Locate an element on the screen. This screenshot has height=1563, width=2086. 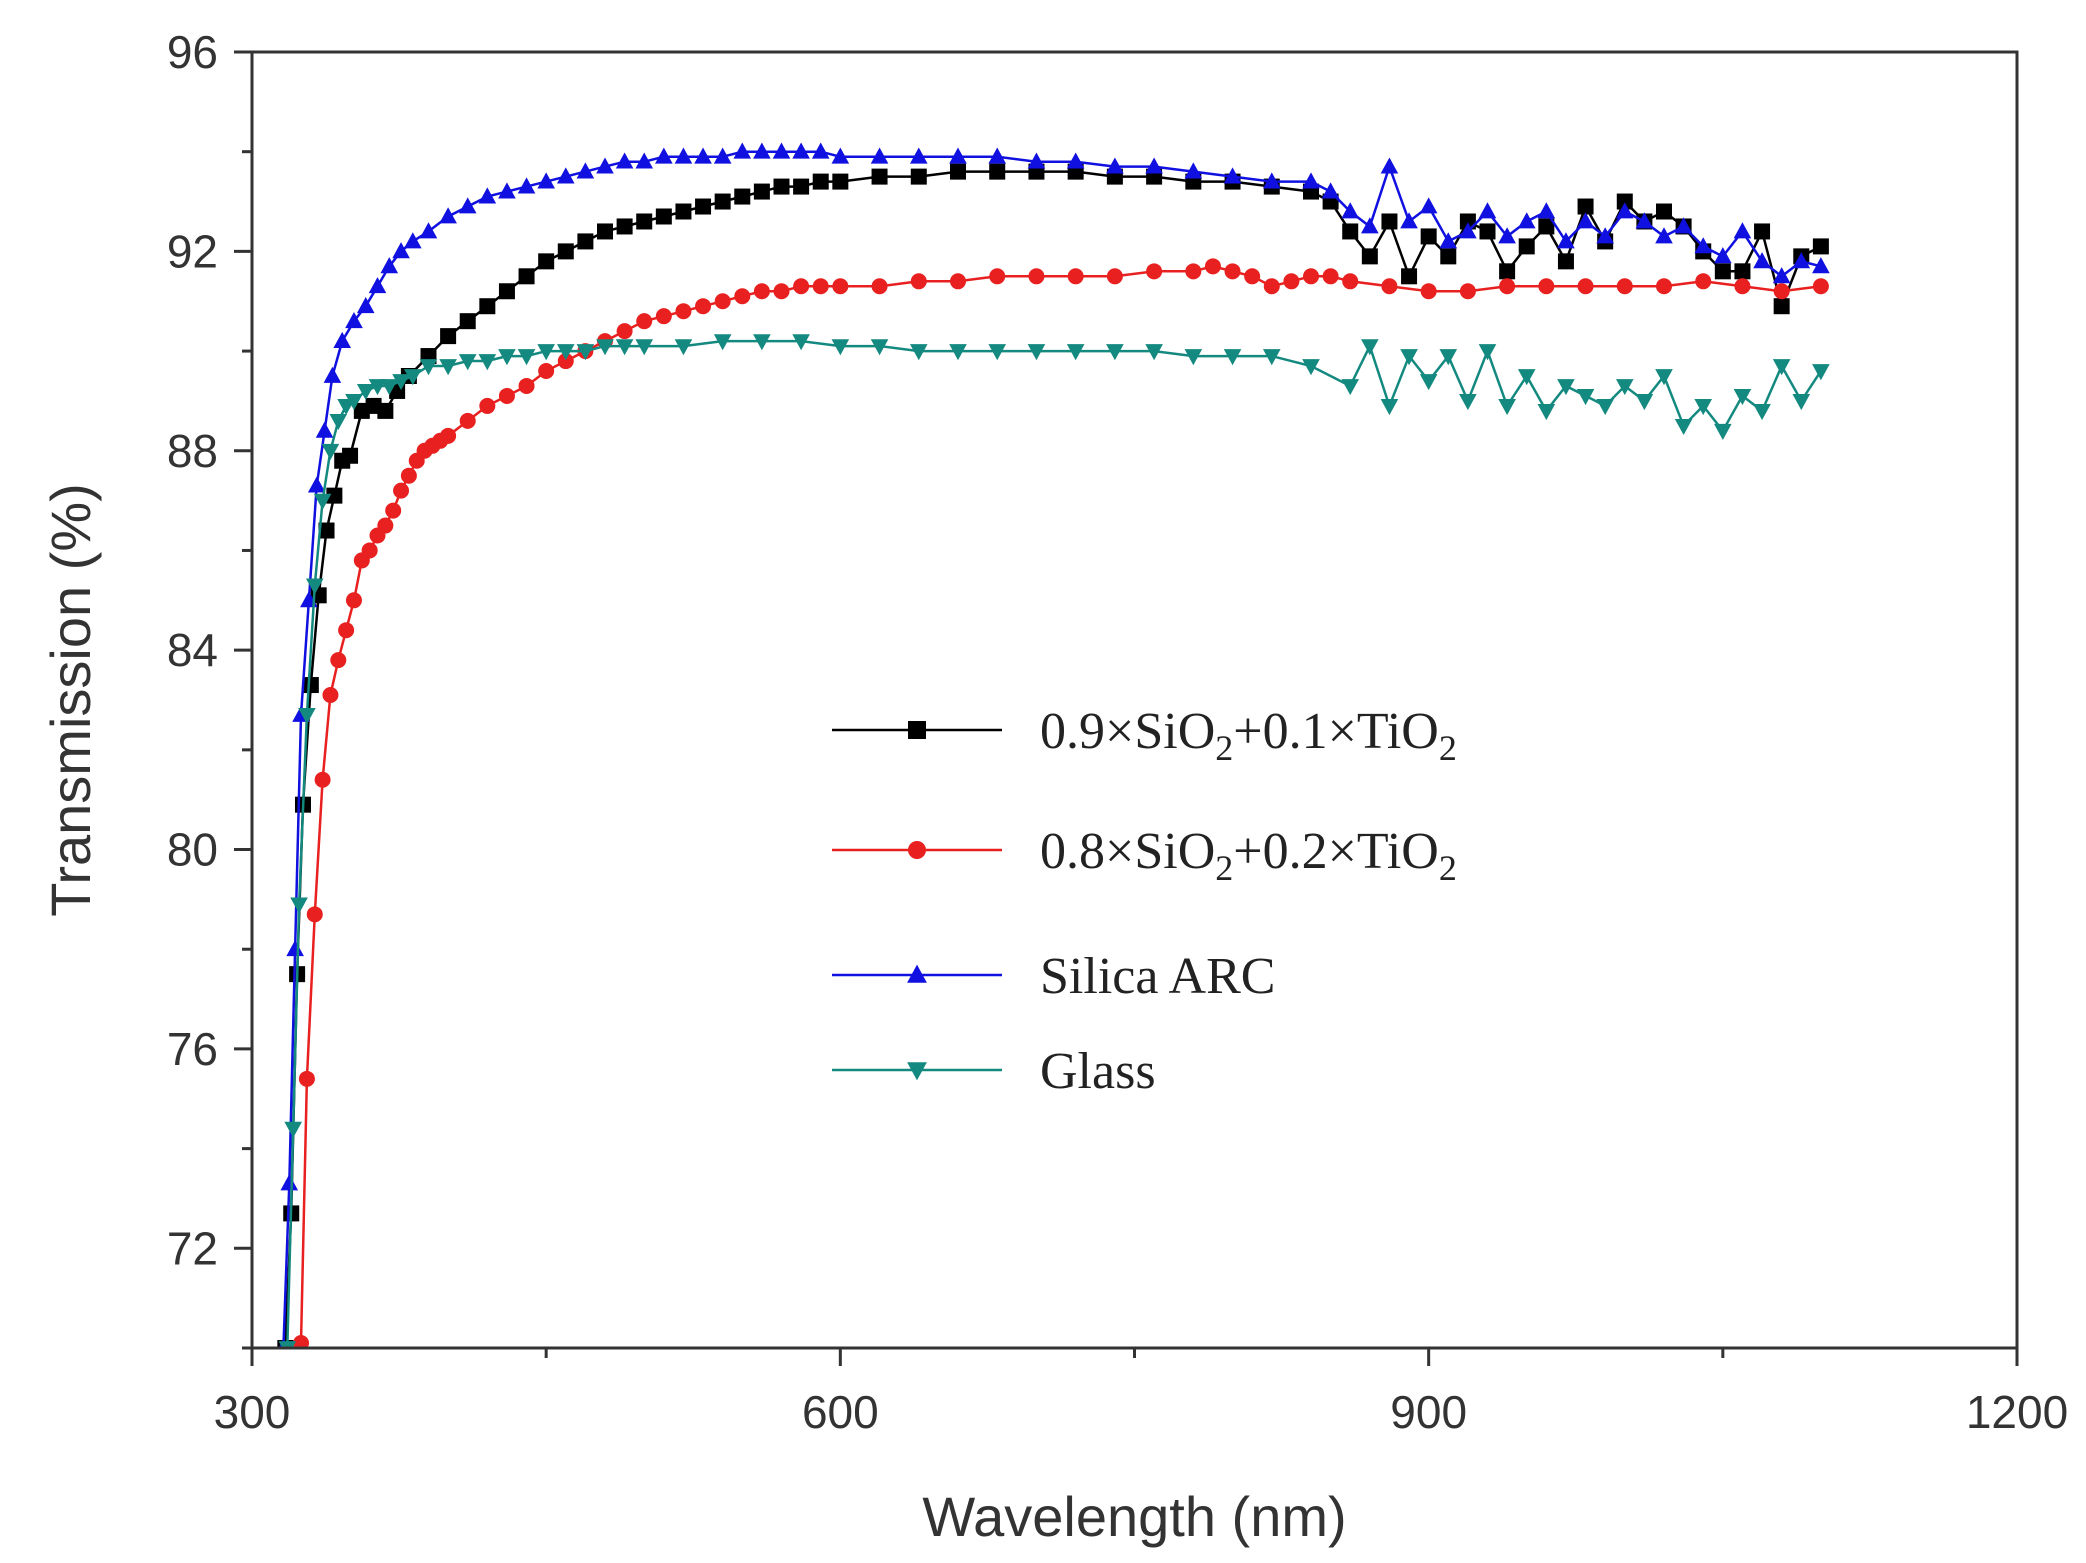
y-axis-title: Transmission (%) is located at coordinates (70, 700).